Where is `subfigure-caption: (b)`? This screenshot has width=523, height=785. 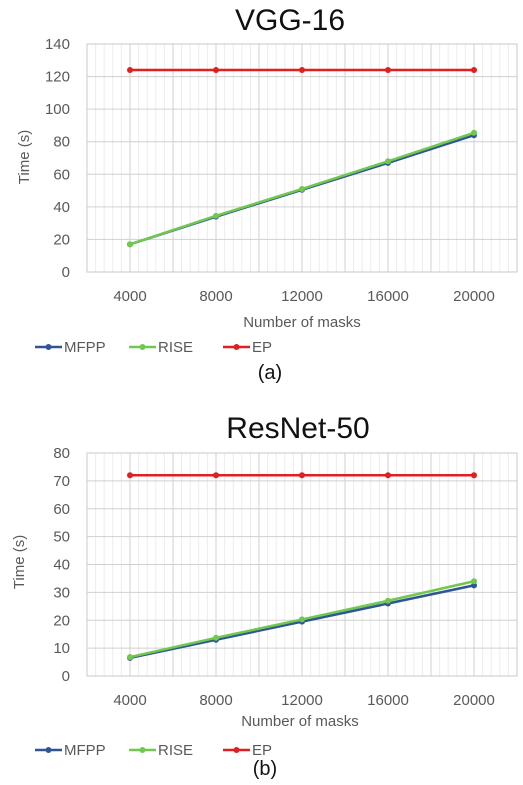
subfigure-caption: (b) is located at coordinates (265, 769).